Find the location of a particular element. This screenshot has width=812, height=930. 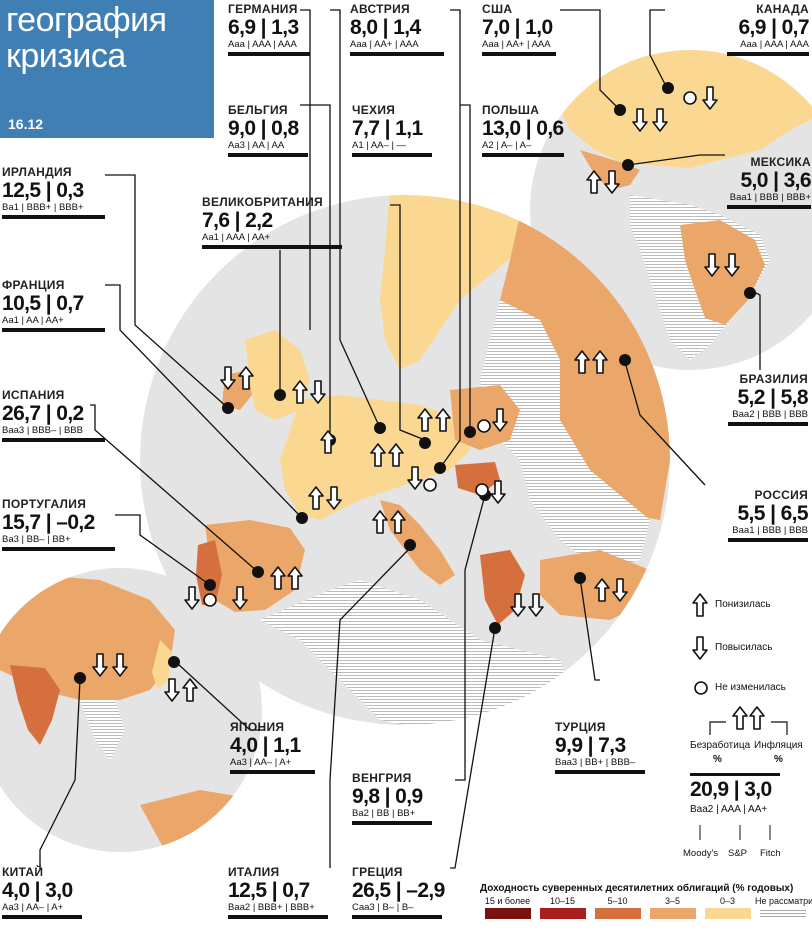

country-label: ЧЕХИЯ 7,7 | 1,1 A1 | AA– | — is located at coordinates (392, 130).